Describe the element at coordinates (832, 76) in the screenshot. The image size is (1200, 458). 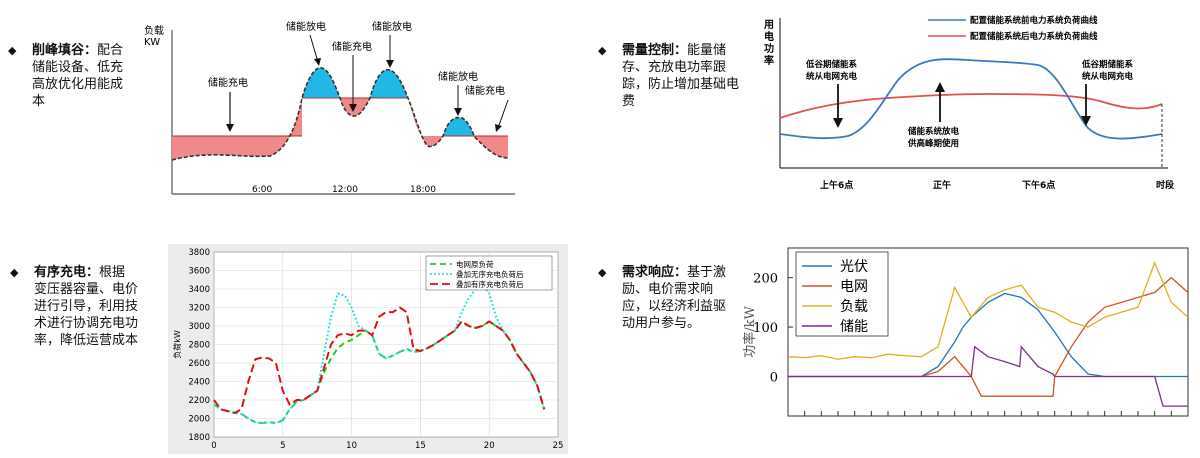
I see `annotation-left-2: 统从电网充电` at that location.